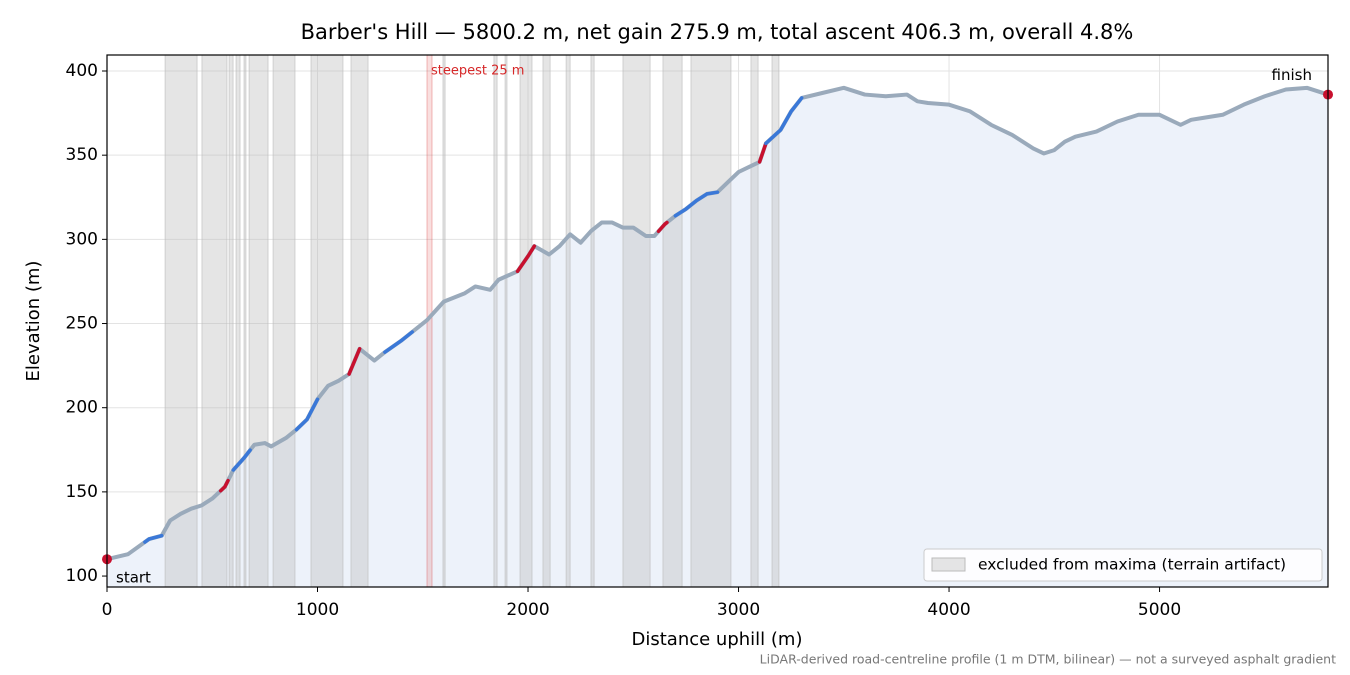 The height and width of the screenshot is (675, 1350). Describe the element at coordinates (948, 564) in the screenshot. I see `legend-swatch` at that location.